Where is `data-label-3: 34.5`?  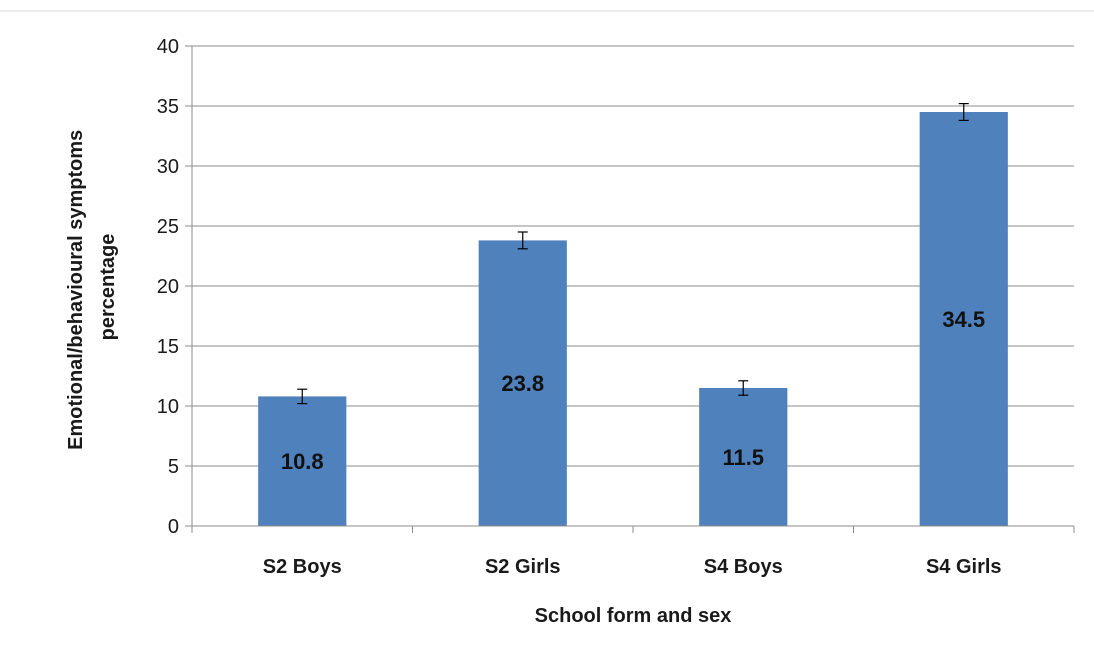
data-label-3: 34.5 is located at coordinates (963, 319).